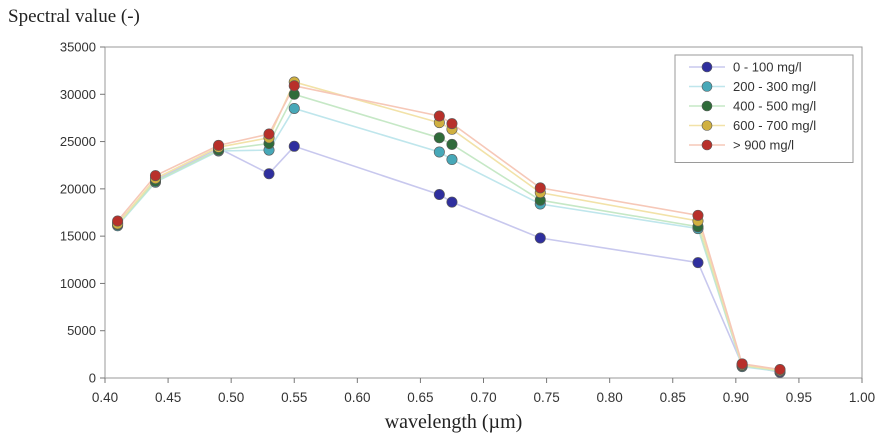 The image size is (887, 443). Describe the element at coordinates (294, 397) in the screenshot. I see `x-tick-label: 0.55` at that location.